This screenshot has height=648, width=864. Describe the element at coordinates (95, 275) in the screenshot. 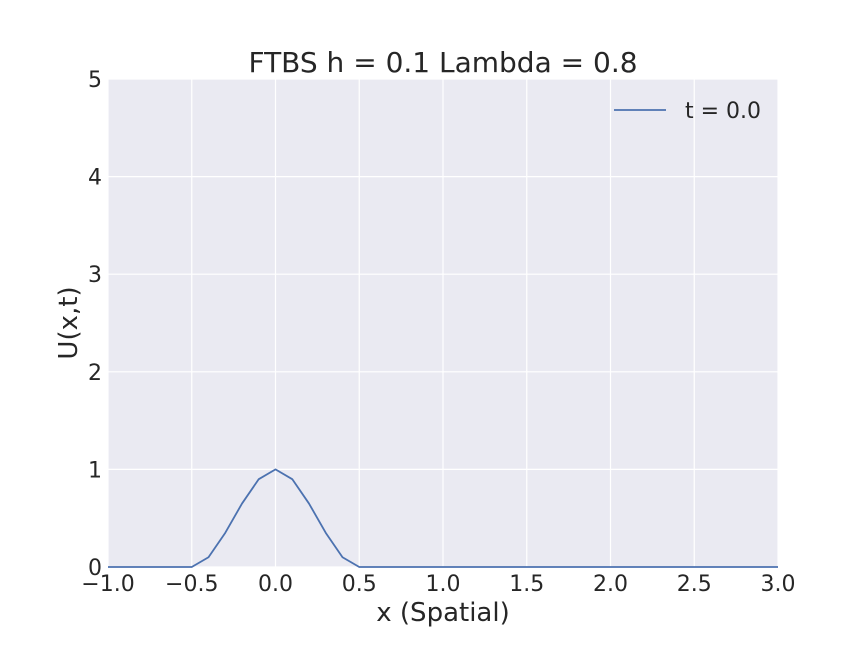

I see `y-tick-label: 3` at that location.